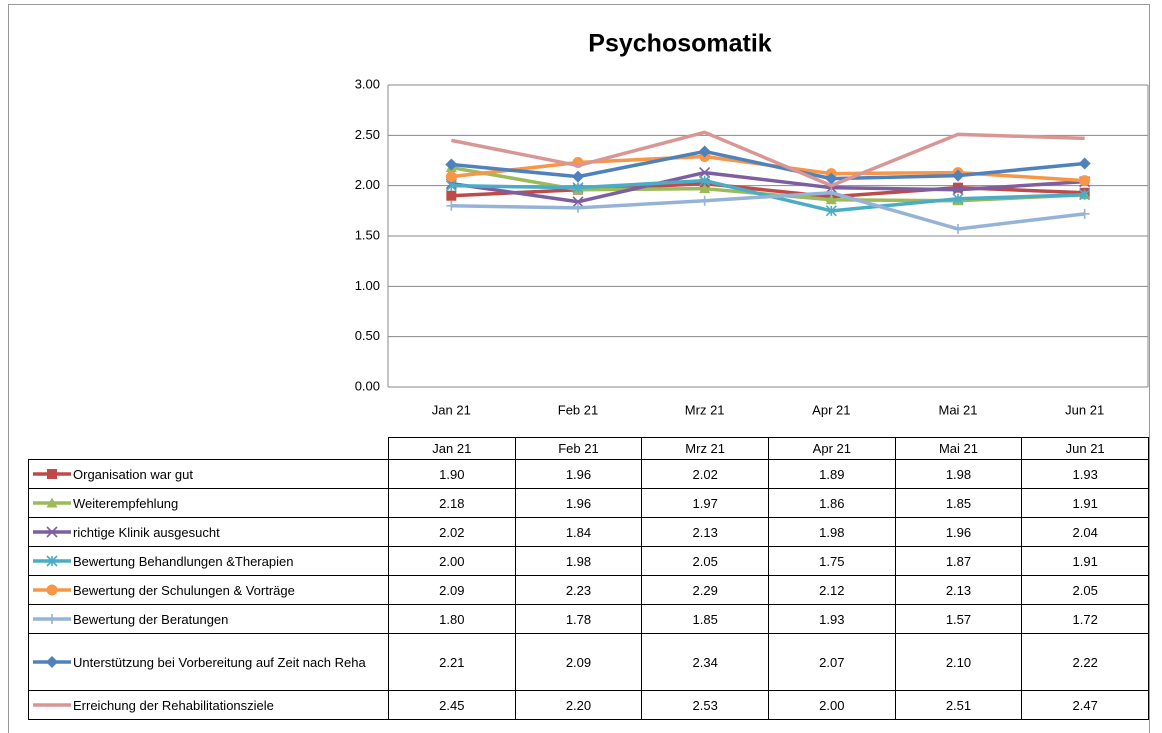 The height and width of the screenshot is (733, 1162). I want to click on table-value: 1.80, so click(452, 619).